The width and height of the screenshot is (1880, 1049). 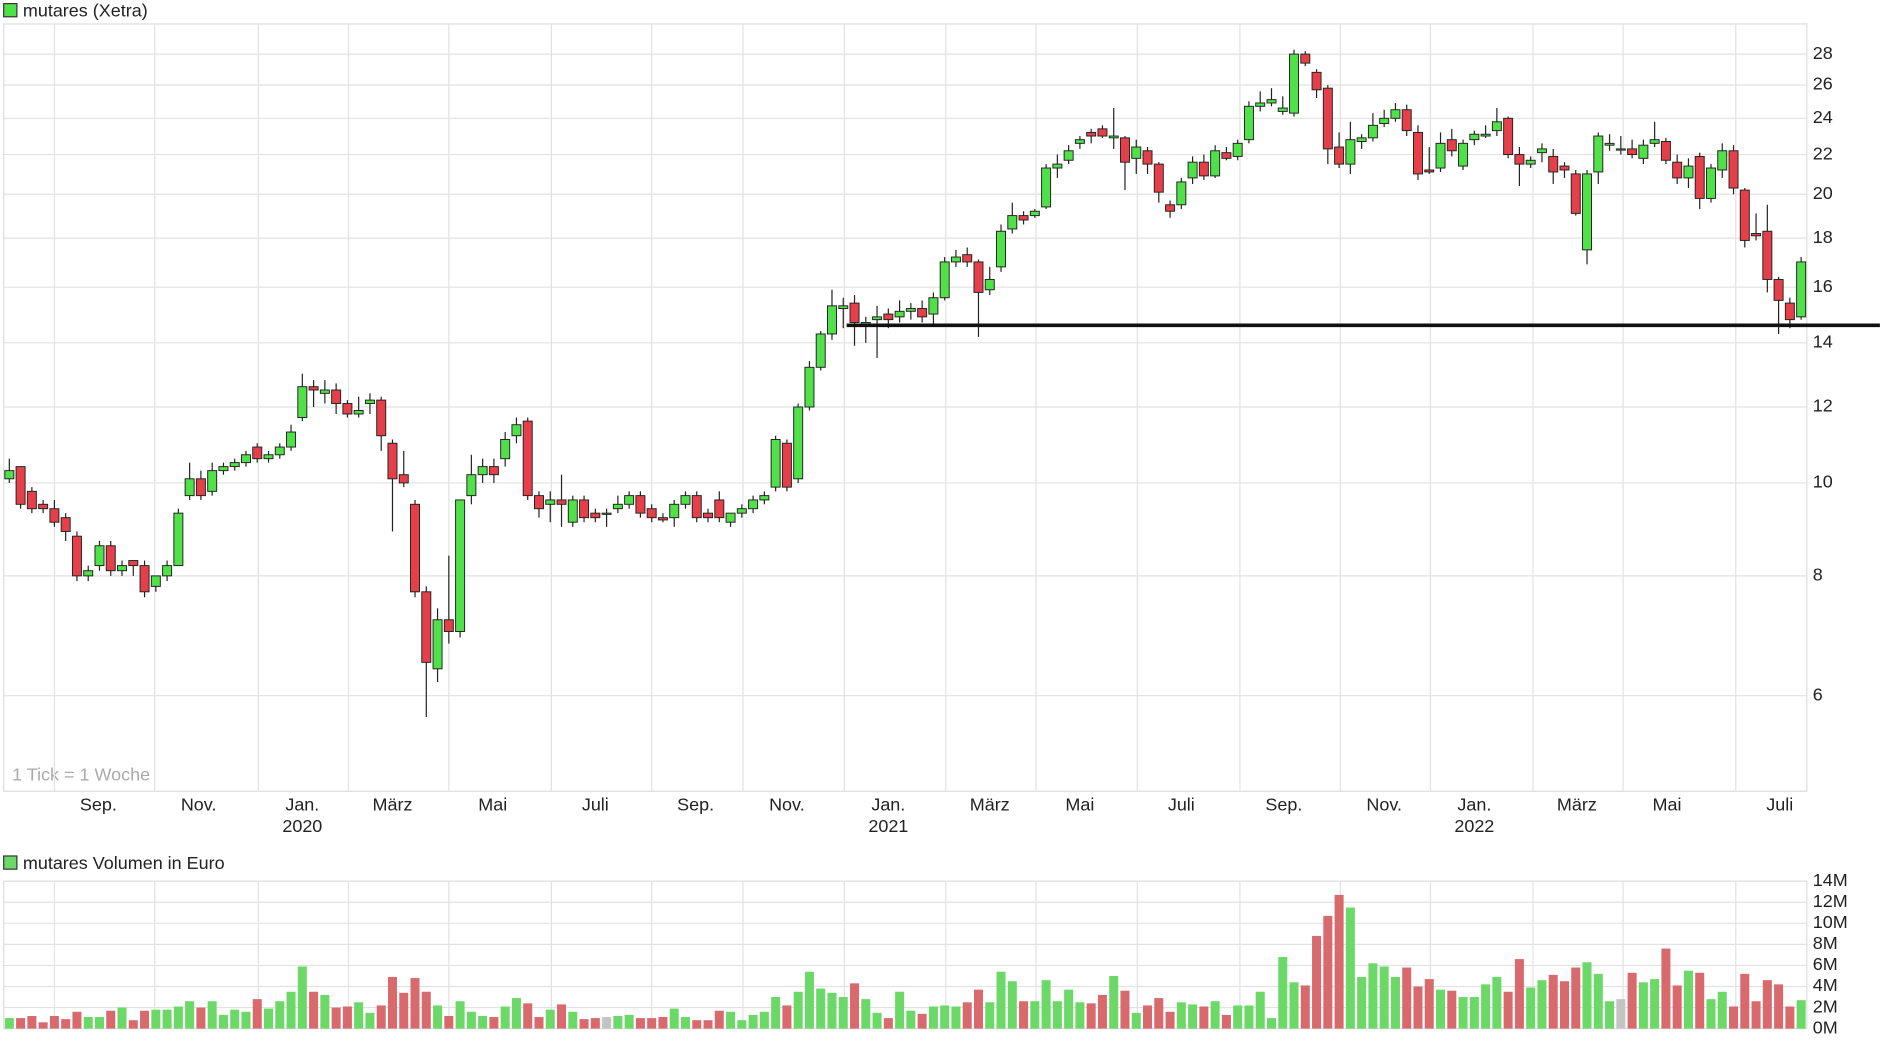 I want to click on volume-title: mutares Volumen in Euro, so click(x=124, y=863).